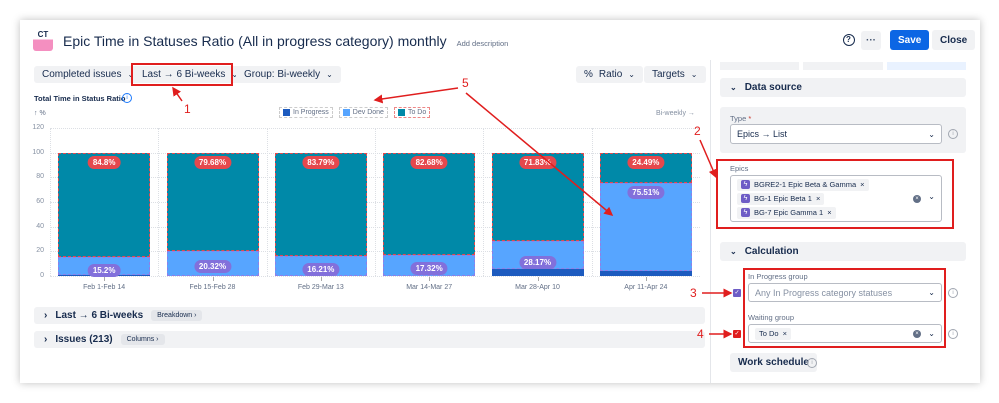 This screenshot has width=999, height=403. I want to click on epic-chip: ϟ BG-7 Epic Gamma 1 ×, so click(786, 212).